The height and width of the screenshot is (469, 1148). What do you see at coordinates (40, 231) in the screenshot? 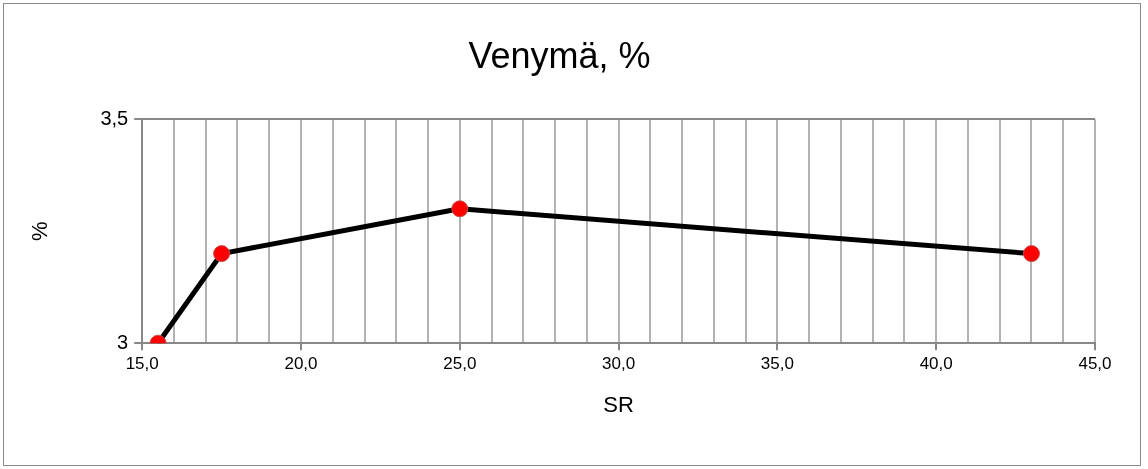
I see `y-axis-title: %` at bounding box center [40, 231].